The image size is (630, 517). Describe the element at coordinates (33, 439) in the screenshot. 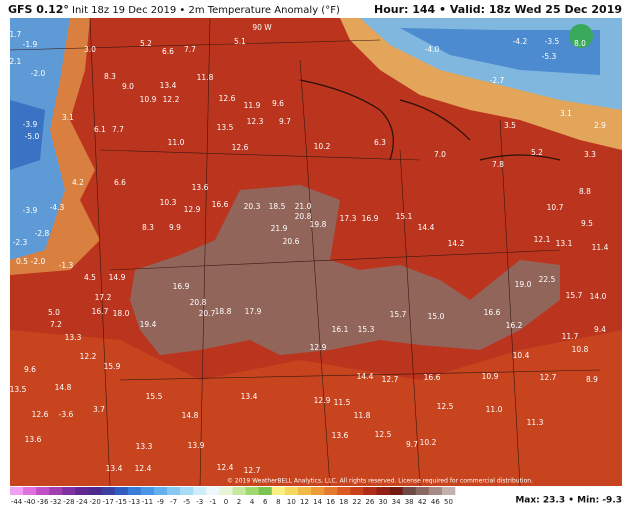

I see `station-value: 13.6` at that location.